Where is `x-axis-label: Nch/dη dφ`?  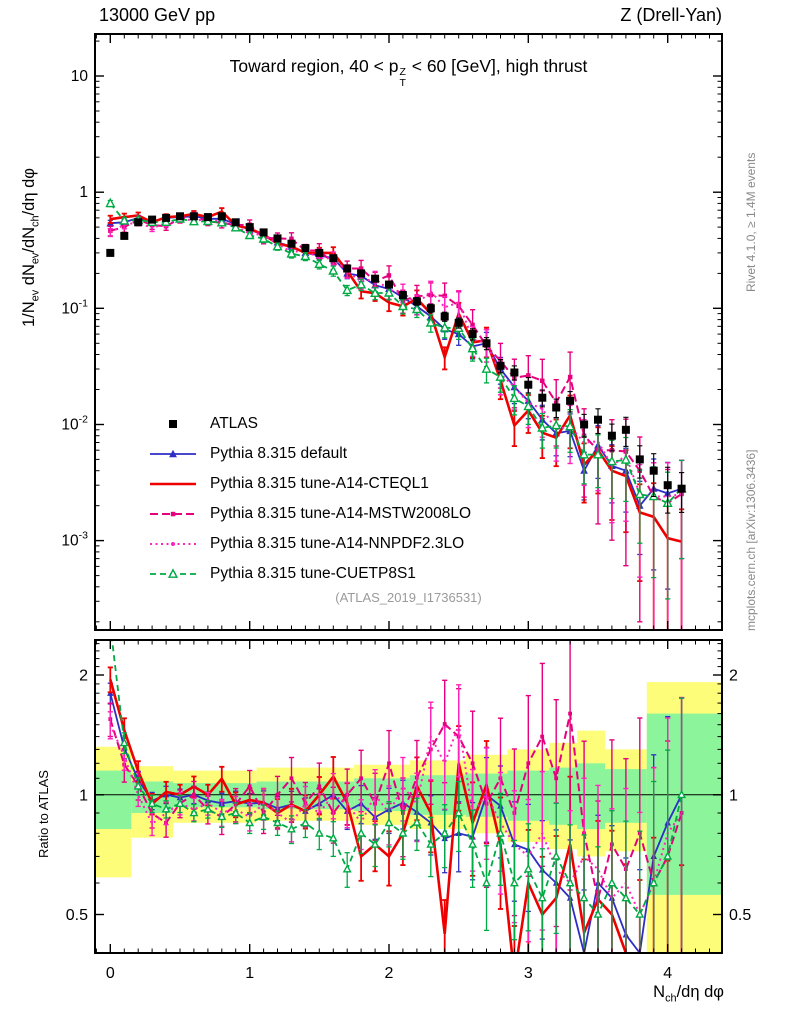
x-axis-label: Nch/dη dφ is located at coordinates (688, 994).